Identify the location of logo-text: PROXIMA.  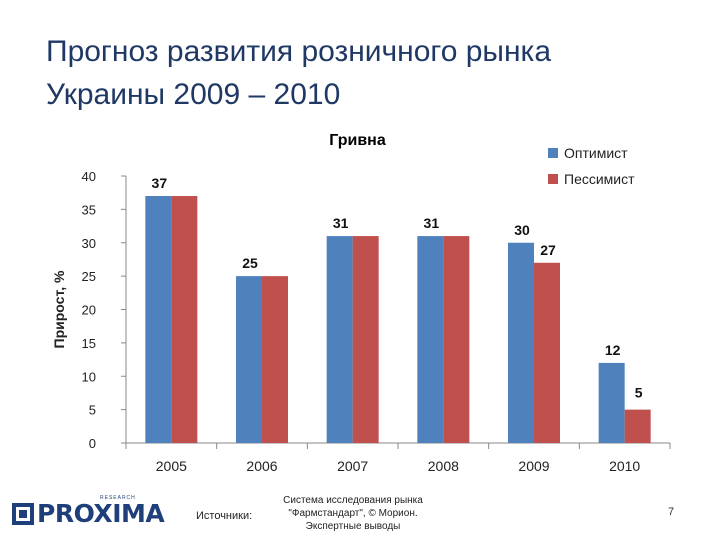
(101, 513).